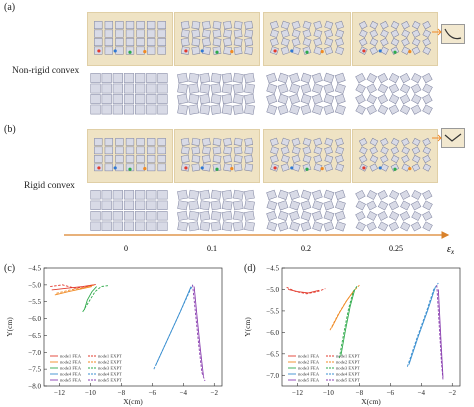 The height and width of the screenshot is (407, 474). I want to click on legend-entry: node3 EXPT, so click(348, 368).